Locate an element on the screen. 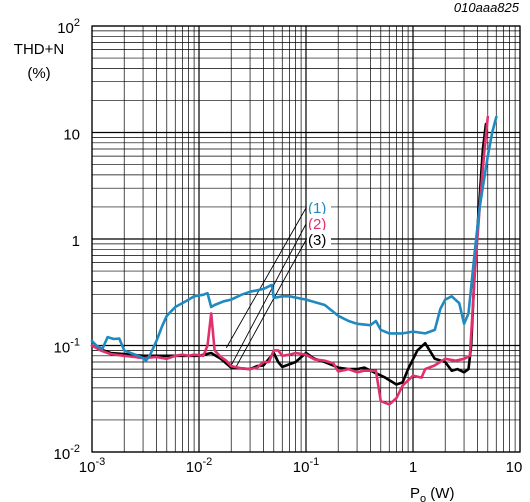 This screenshot has height=502, width=530. y-tick-label: 10⁻² is located at coordinates (67, 453).